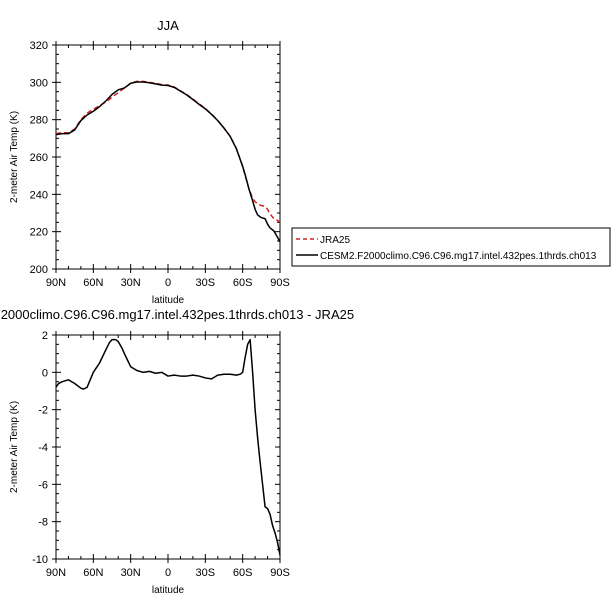 This screenshot has width=616, height=616. I want to click on top-x-tick-label: 90N, so click(56, 283).